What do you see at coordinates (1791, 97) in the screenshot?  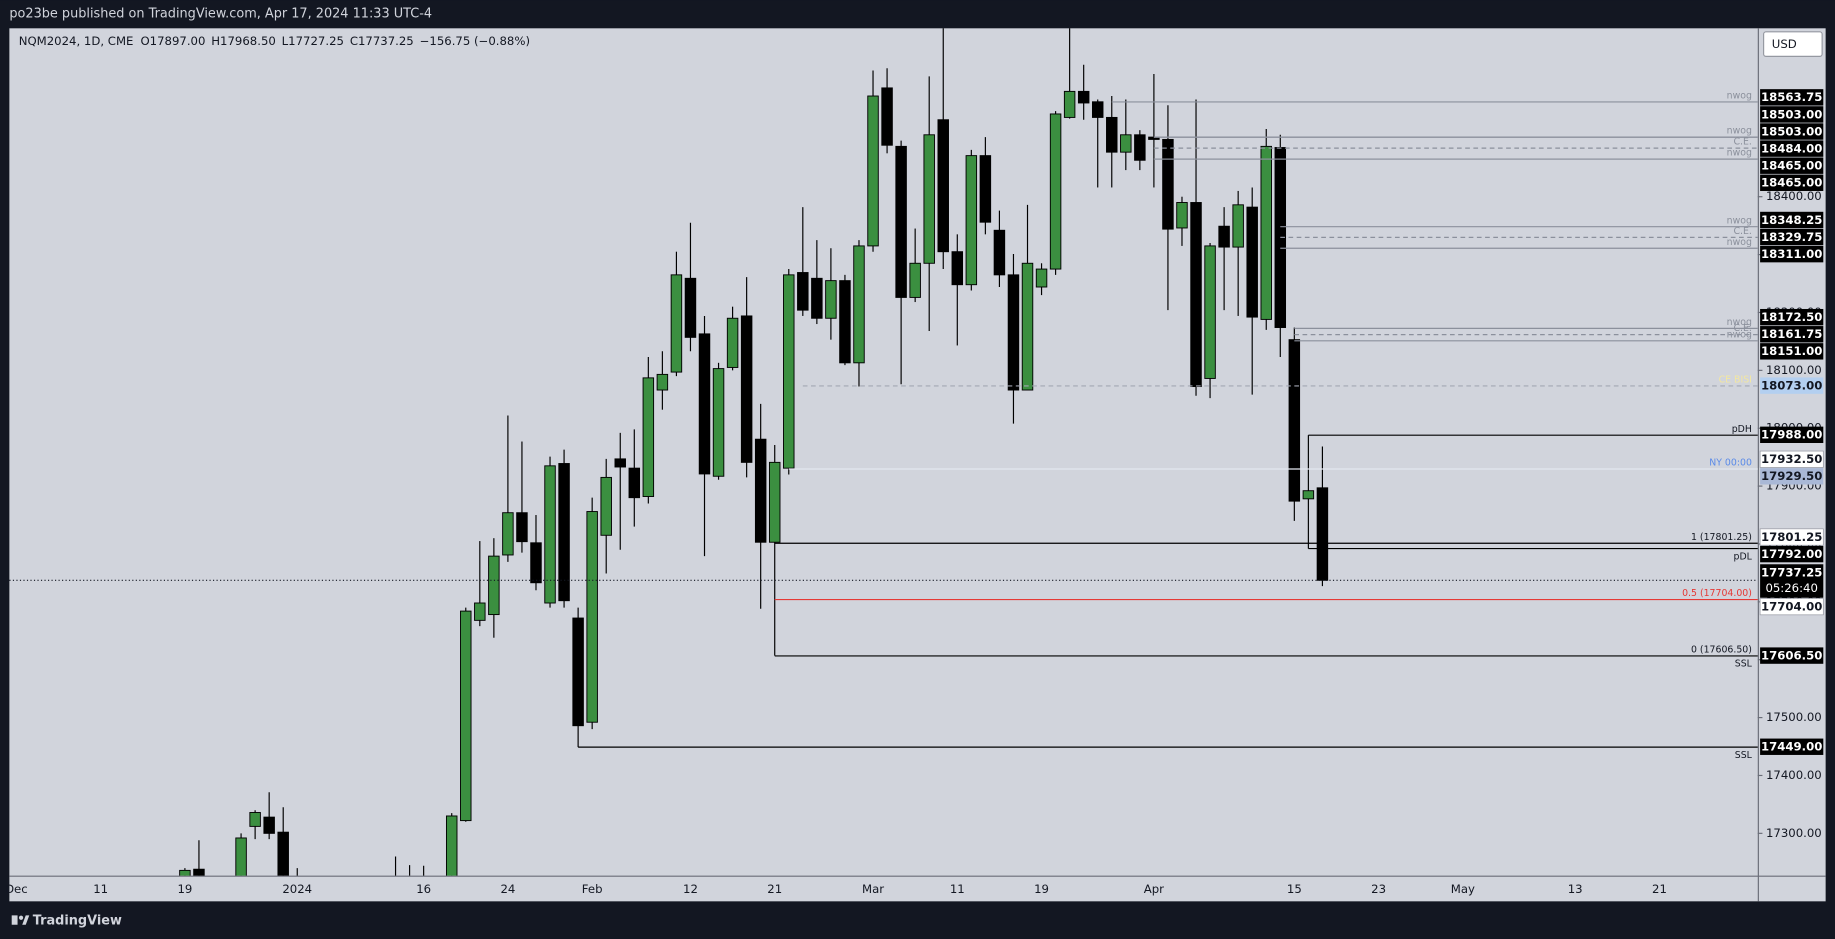 I see `price-label: 18563.75` at bounding box center [1791, 97].